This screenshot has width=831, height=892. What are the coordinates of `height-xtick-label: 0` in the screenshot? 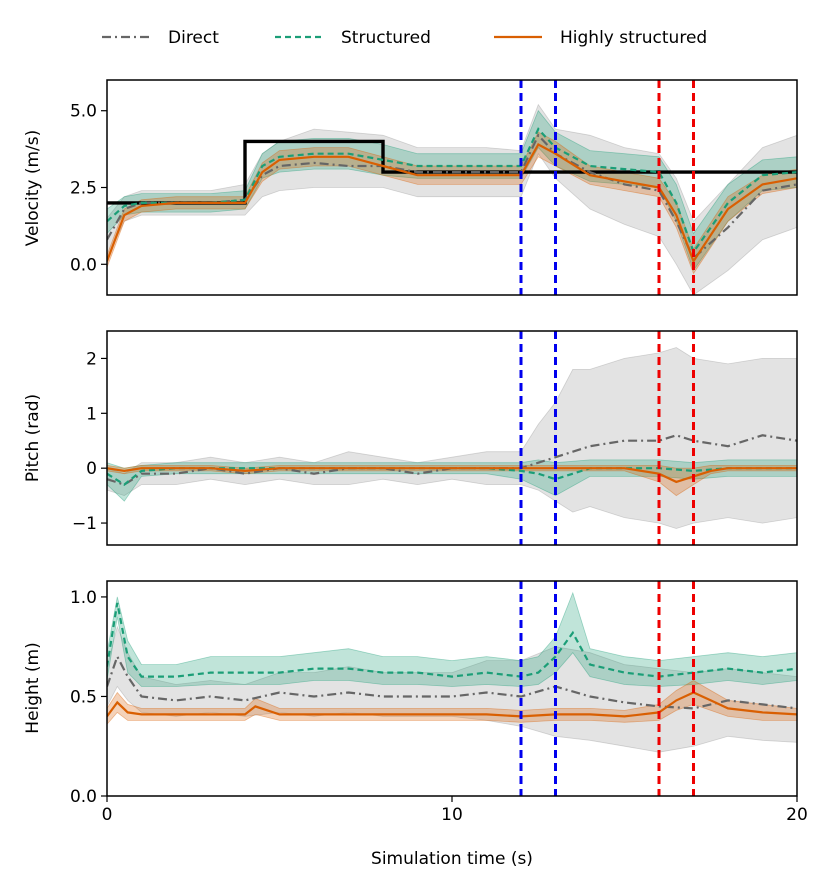 It's located at (107, 815).